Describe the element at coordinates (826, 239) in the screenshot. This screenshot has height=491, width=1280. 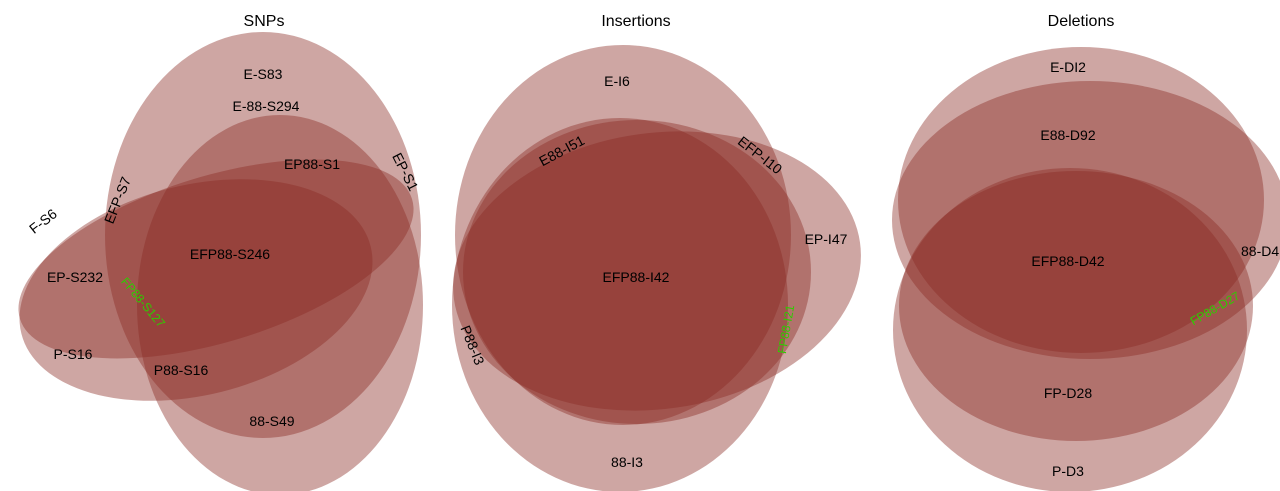
I see `region-label: EP-I47` at that location.